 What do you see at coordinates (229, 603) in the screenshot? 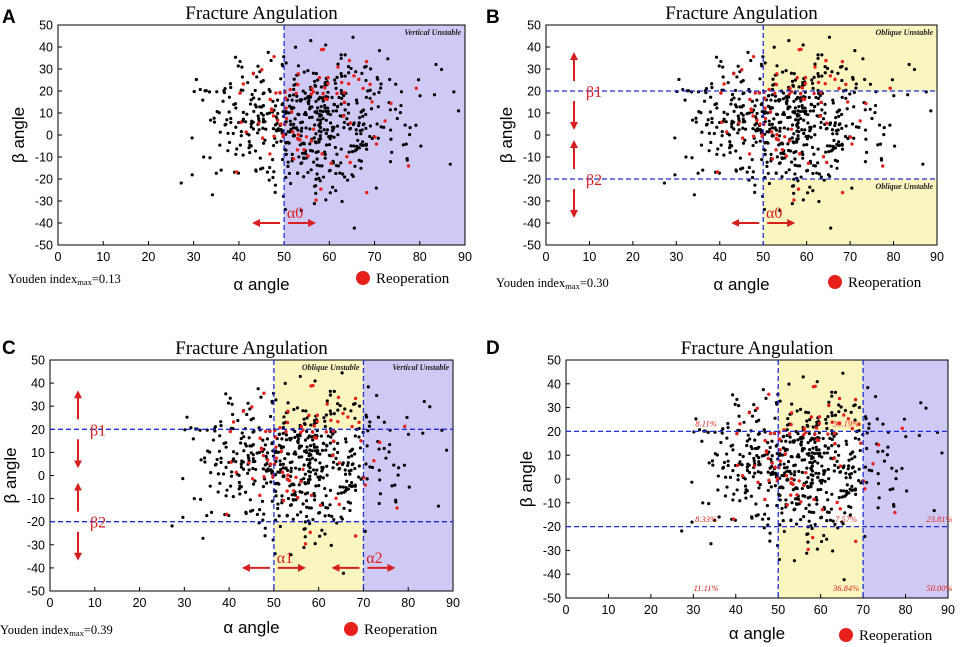
I see `x-tick-label: 40` at bounding box center [229, 603].